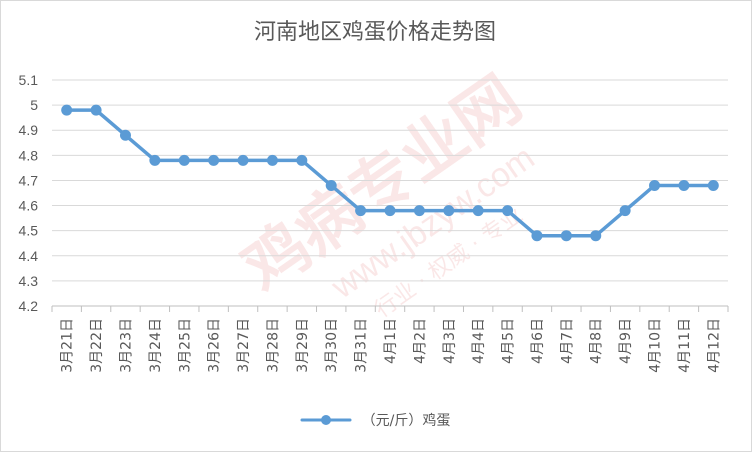 Image resolution: width=752 pixels, height=452 pixels. What do you see at coordinates (567, 341) in the screenshot?
I see `x-tick-label: 4月7日` at bounding box center [567, 341].